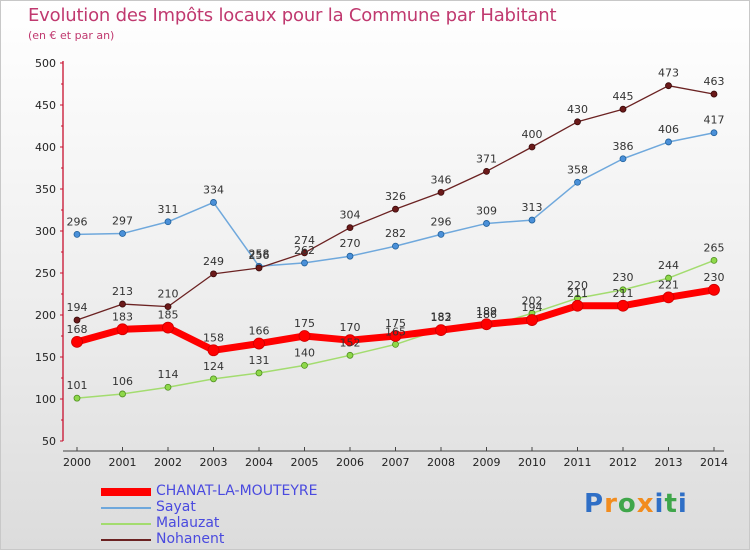  What do you see at coordinates (77, 385) in the screenshot?
I see `data-label-malauzat: 101` at bounding box center [77, 385].